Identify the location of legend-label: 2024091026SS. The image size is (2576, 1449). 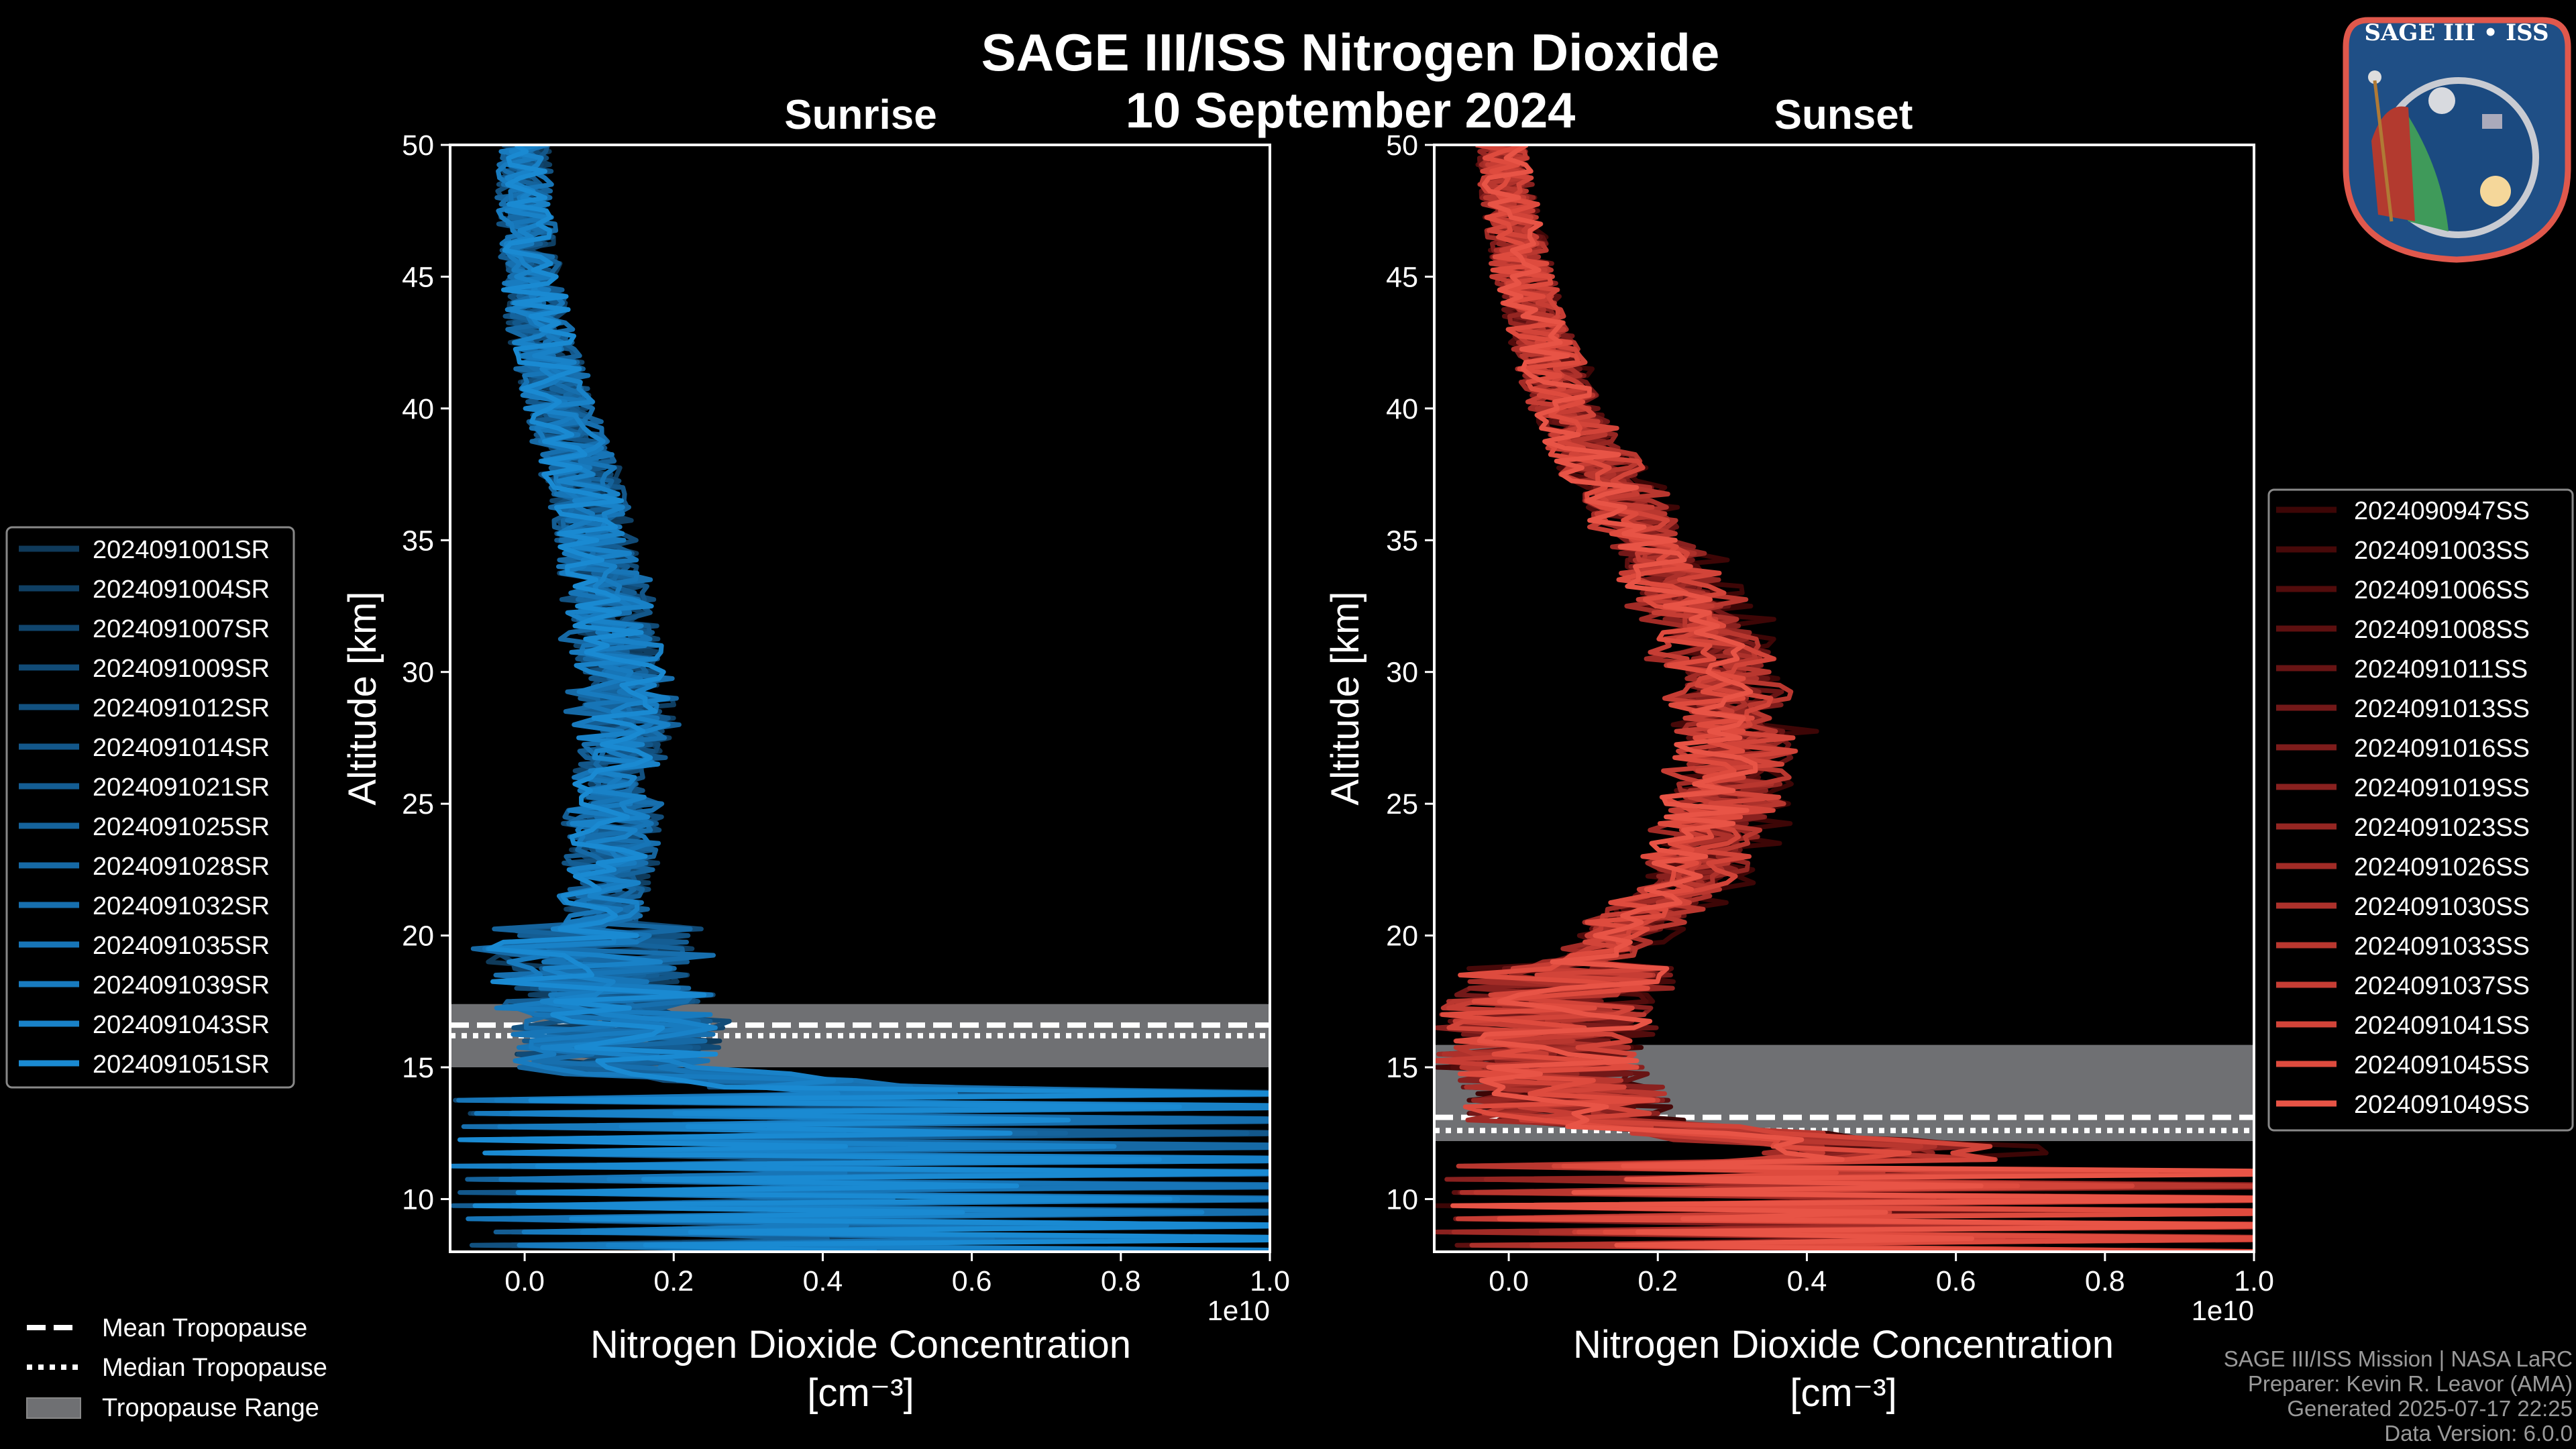
(2442, 867).